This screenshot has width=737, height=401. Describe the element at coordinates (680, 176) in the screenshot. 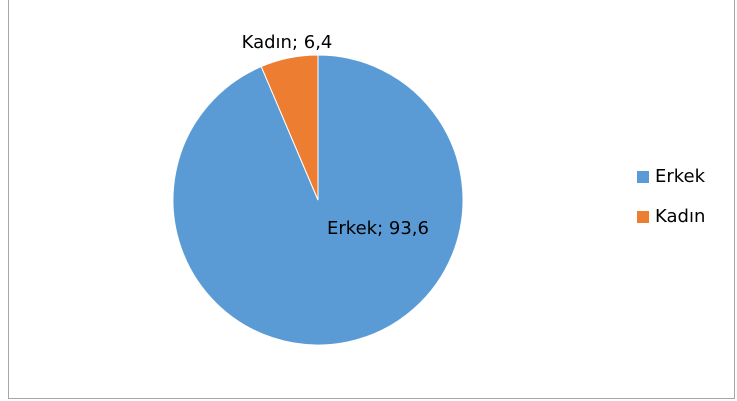

I see `legend-label: Erkek` at that location.